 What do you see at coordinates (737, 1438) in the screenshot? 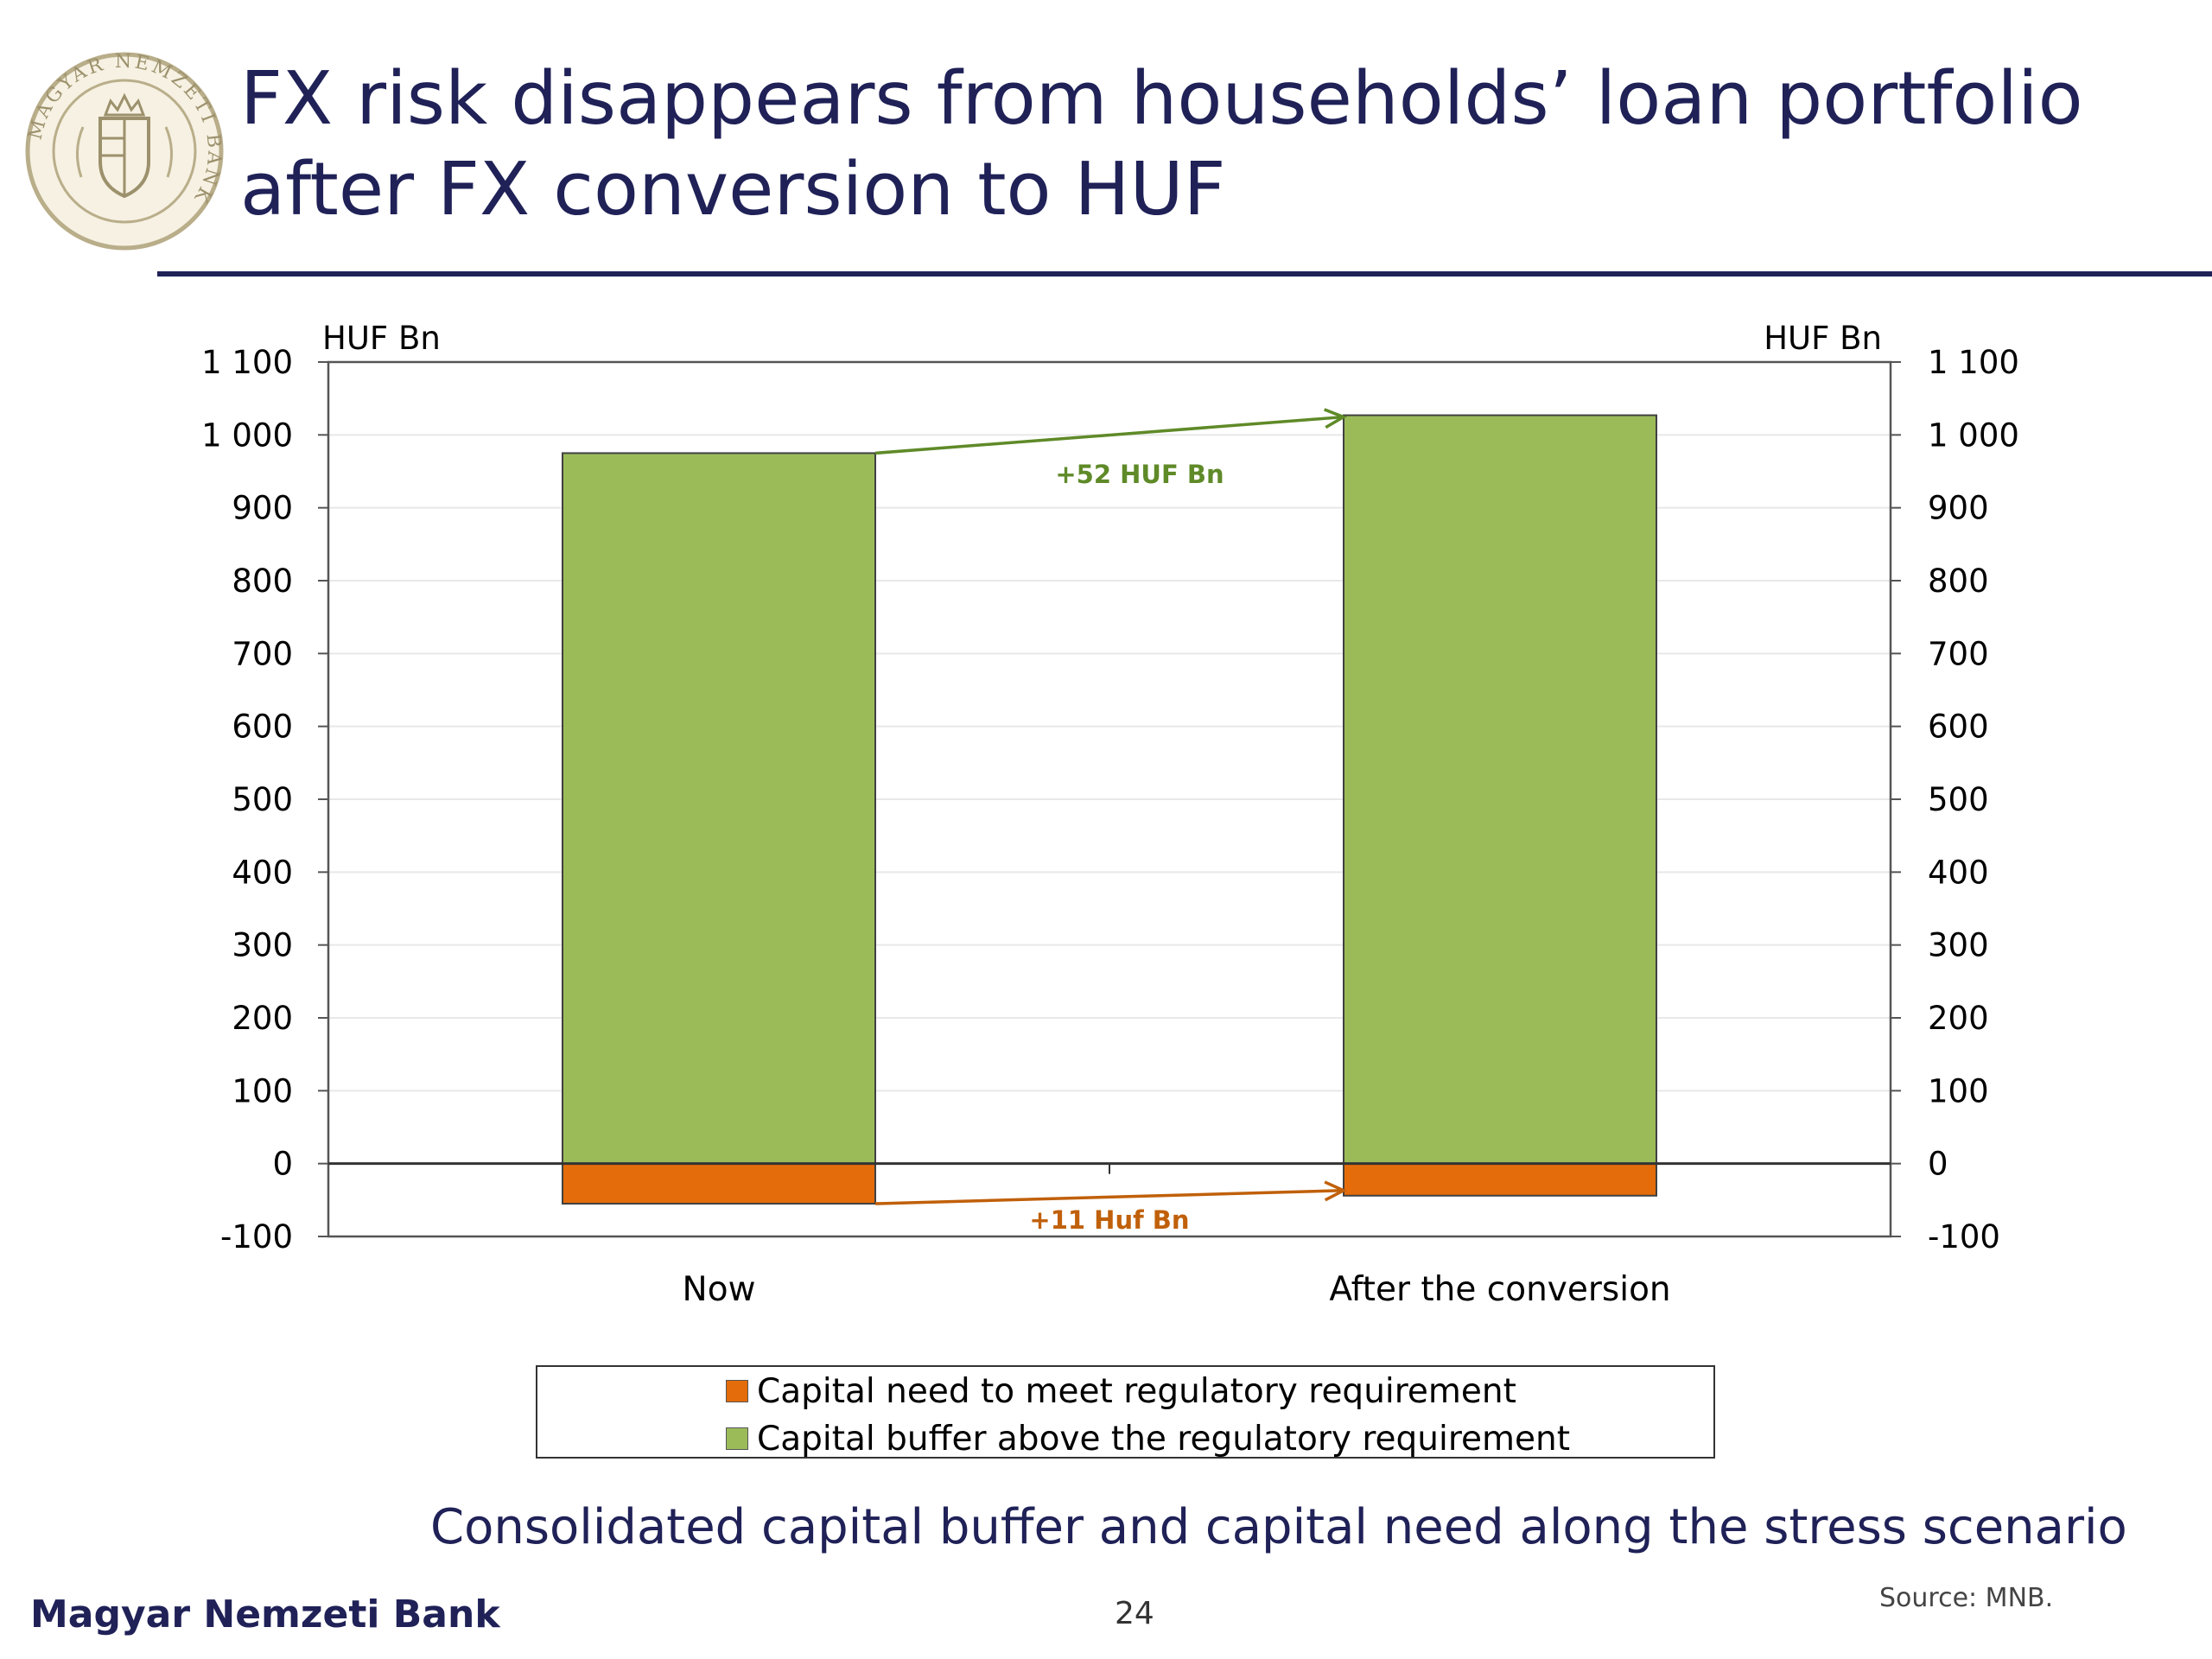
I see `legend-swatch-buffer` at bounding box center [737, 1438].